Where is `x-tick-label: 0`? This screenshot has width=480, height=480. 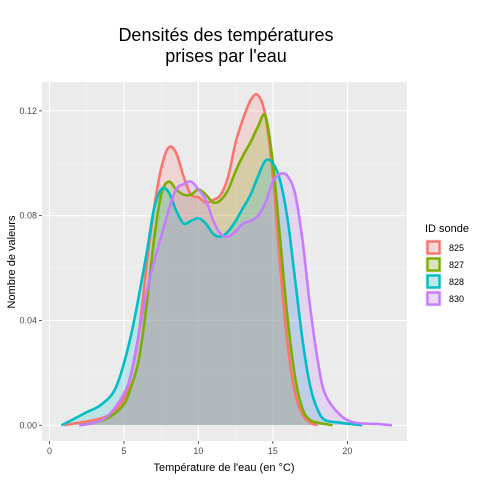 x-tick-label: 0 is located at coordinates (49, 451).